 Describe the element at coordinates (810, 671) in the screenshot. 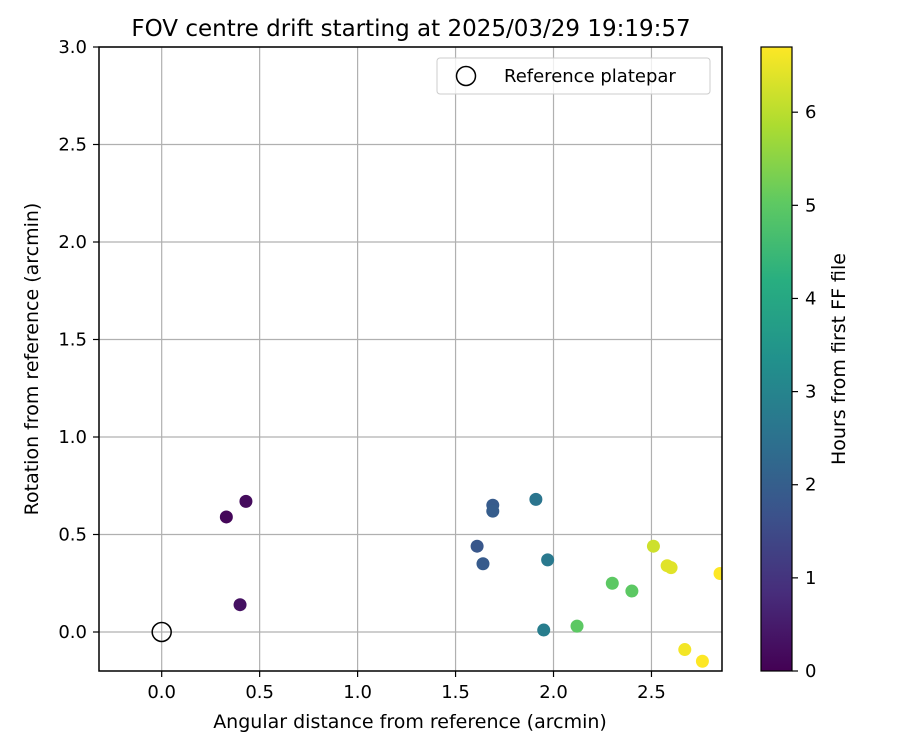

I see `colorbar-tick-label: 0` at that location.